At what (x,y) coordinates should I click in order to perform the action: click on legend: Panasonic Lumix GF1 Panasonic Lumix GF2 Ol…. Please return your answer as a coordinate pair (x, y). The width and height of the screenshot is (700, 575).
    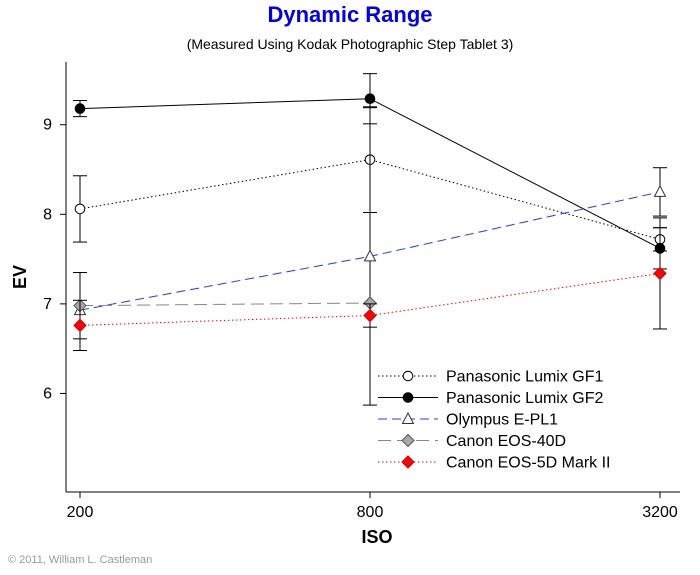
    Looking at the image, I should click on (494, 420).